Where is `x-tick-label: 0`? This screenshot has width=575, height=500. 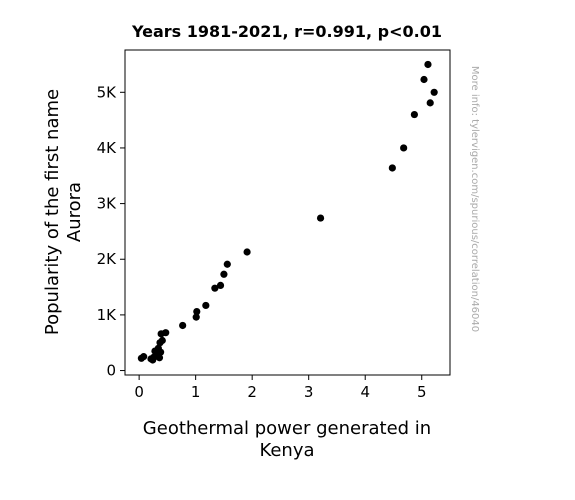 x-tick-label: 0 is located at coordinates (139, 392).